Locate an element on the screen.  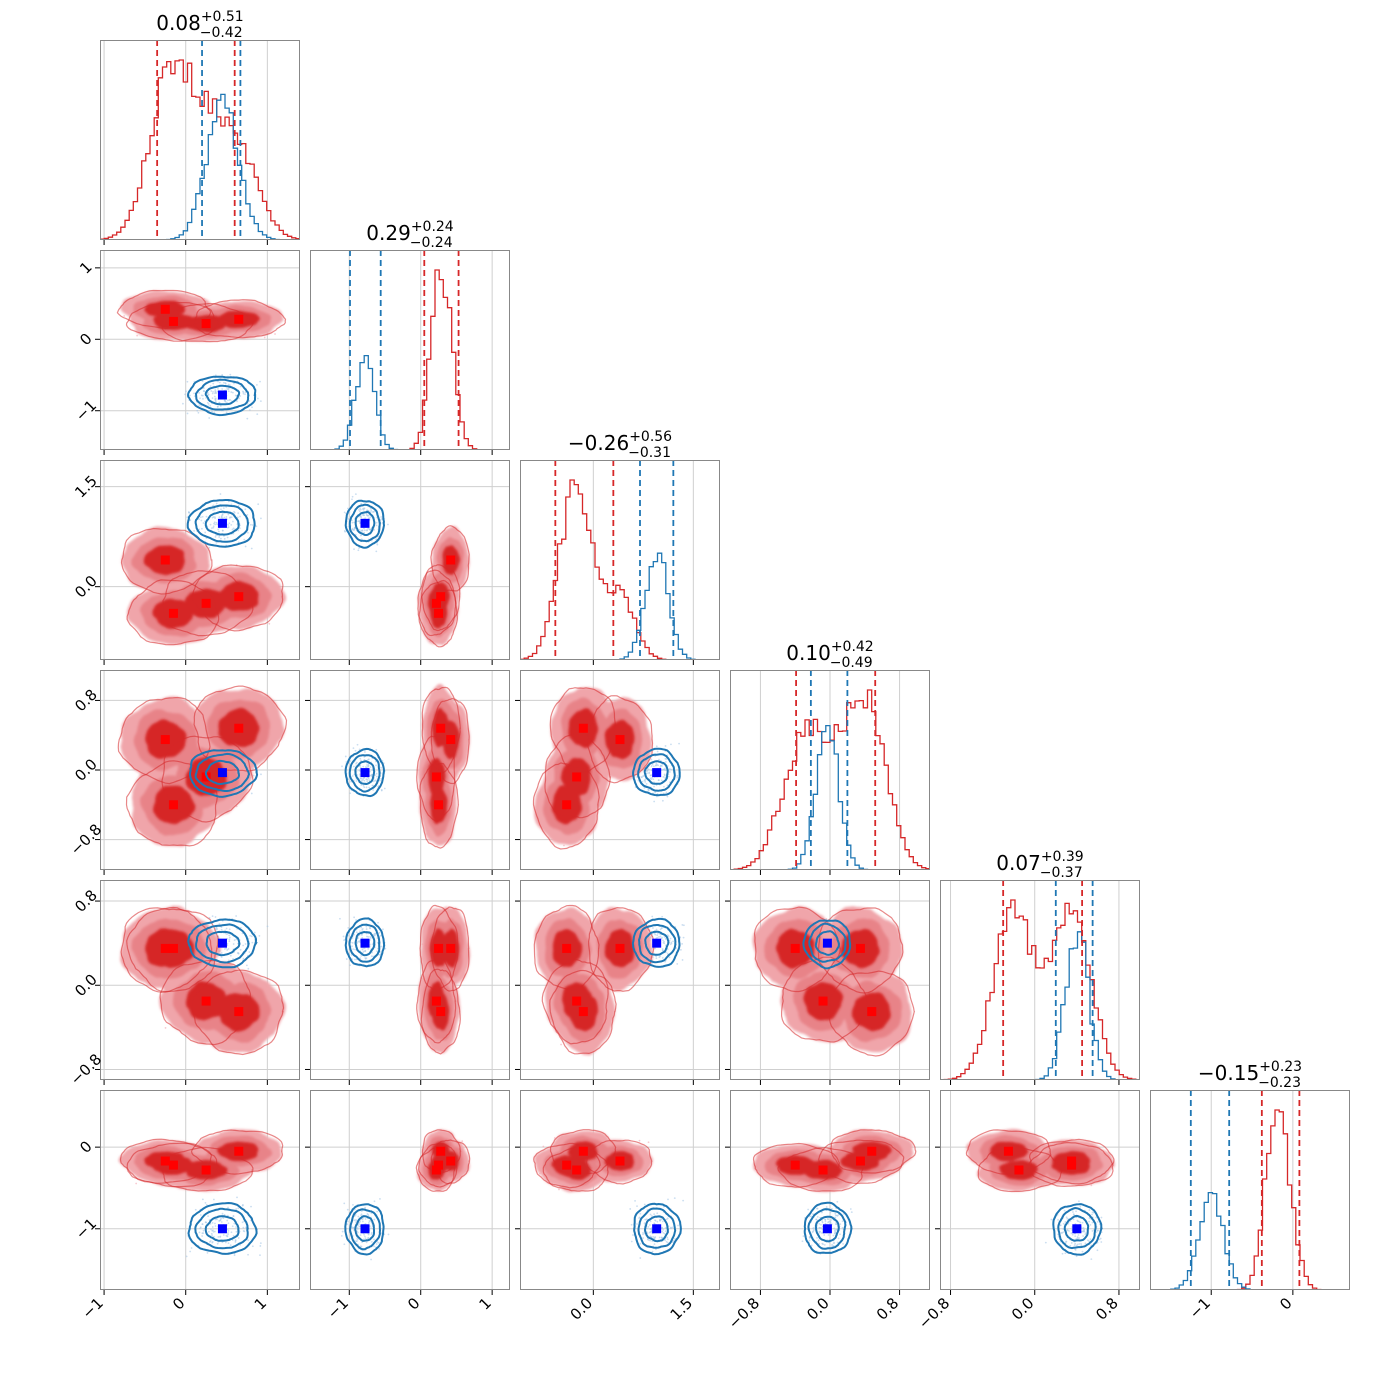
marginal-title: 0.08+0.51 −0.42 is located at coordinates (199, 25).